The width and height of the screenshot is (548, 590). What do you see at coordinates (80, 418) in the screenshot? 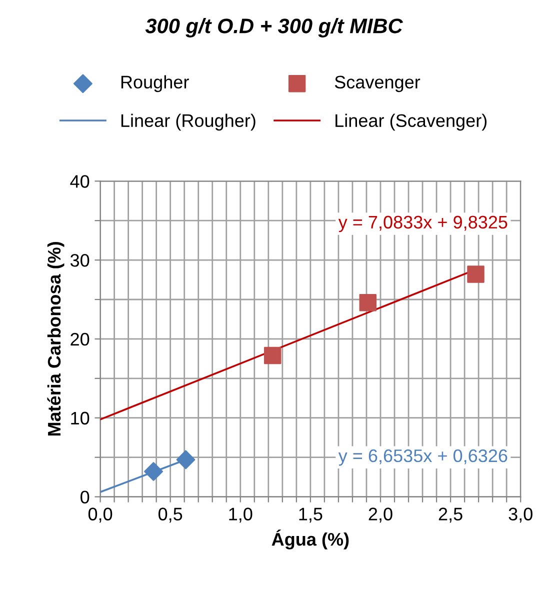
I see `y-tick-label: 10` at bounding box center [80, 418].